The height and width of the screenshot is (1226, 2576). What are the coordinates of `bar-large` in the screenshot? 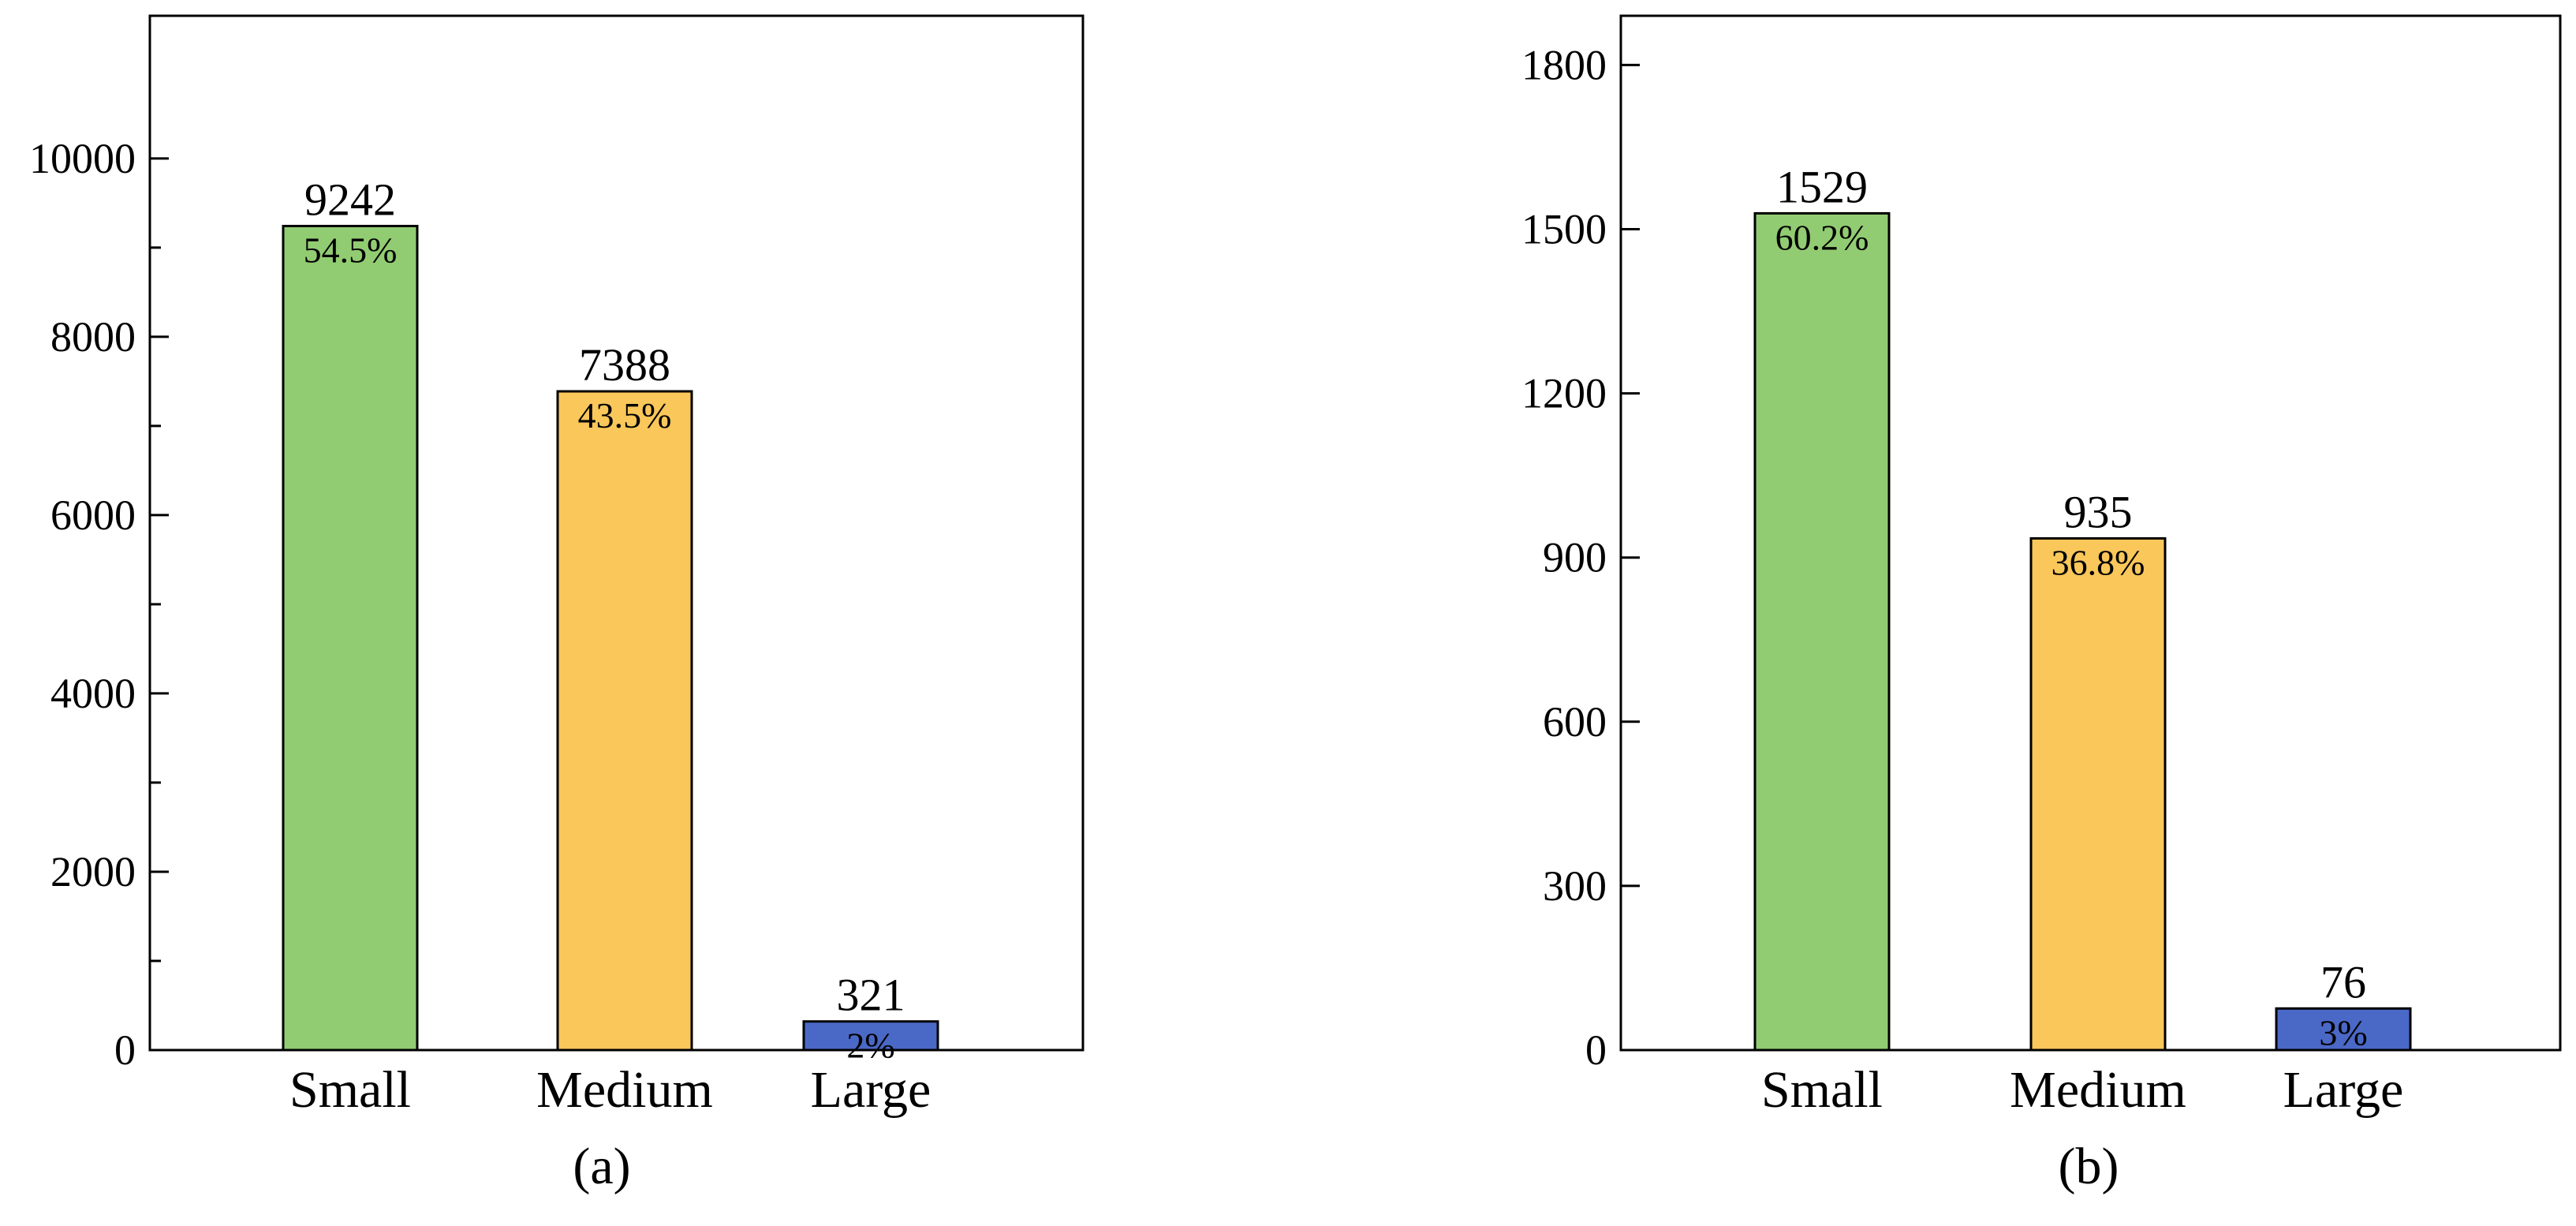 It's located at (2343, 1029).